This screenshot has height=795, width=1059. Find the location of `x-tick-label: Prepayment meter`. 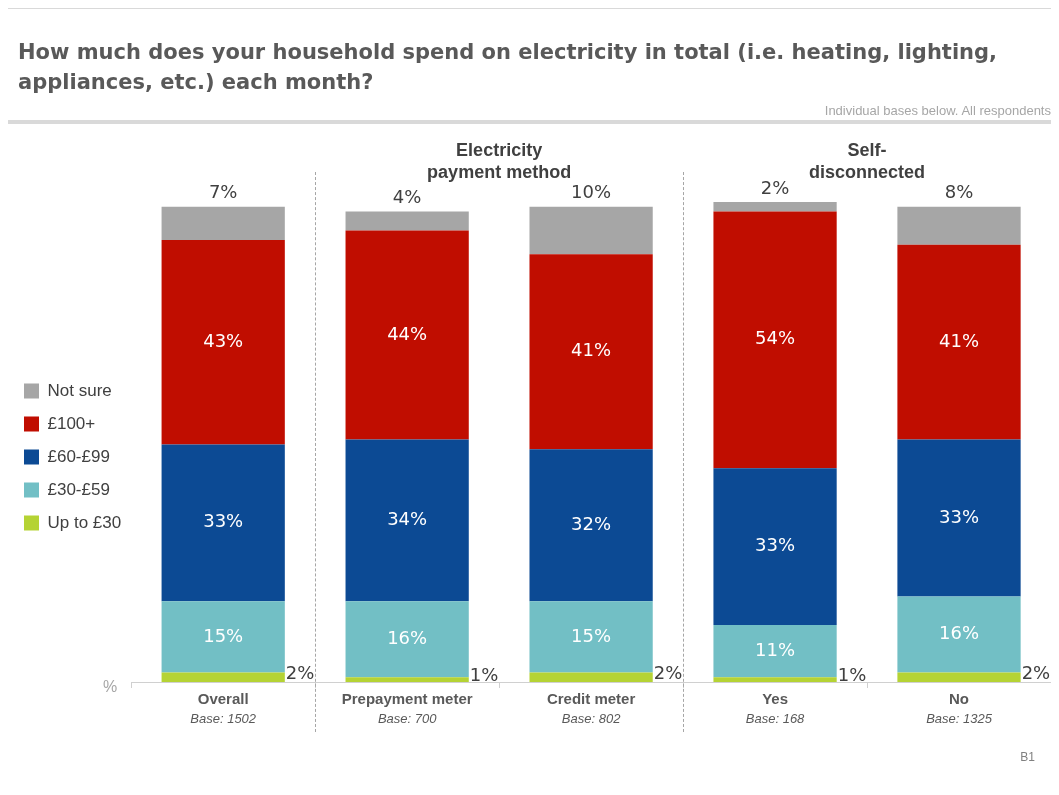

x-tick-label: Prepayment meter is located at coordinates (407, 699).